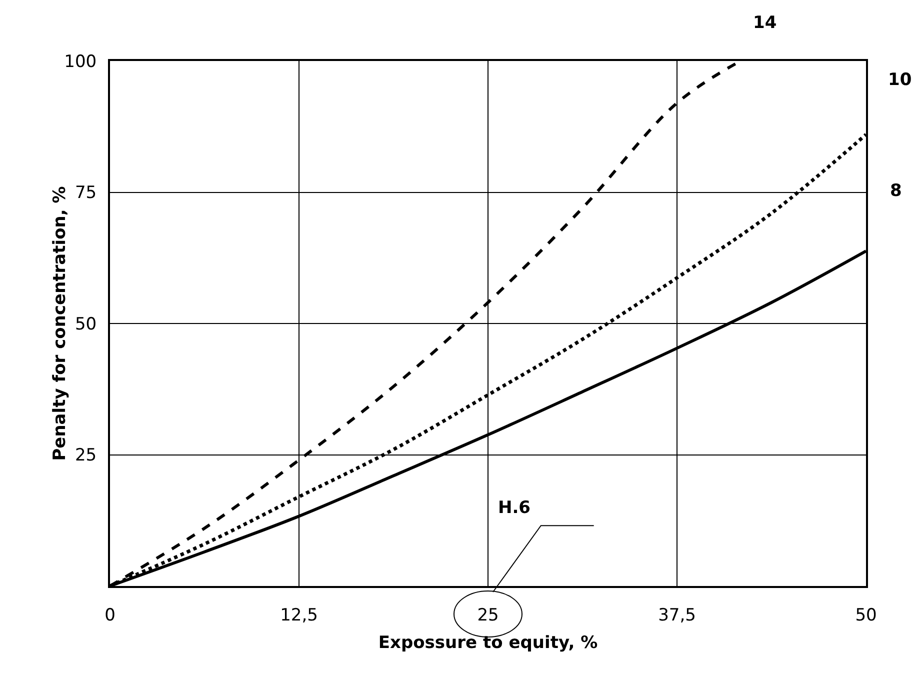 The width and height of the screenshot is (917, 673). What do you see at coordinates (80, 62) in the screenshot?
I see `y-tick-label: 100` at bounding box center [80, 62].